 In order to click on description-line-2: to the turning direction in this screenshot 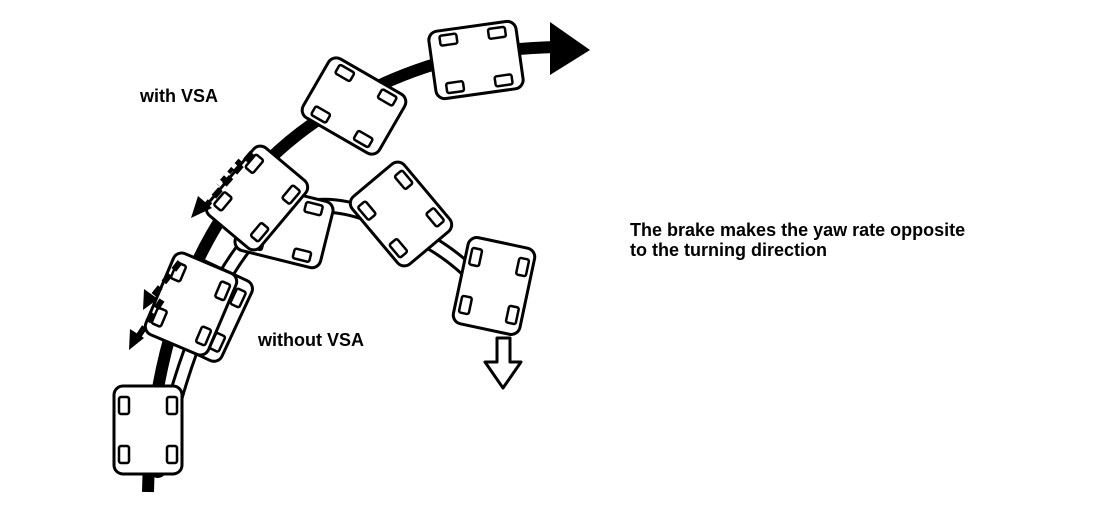, I will do `click(728, 250)`.